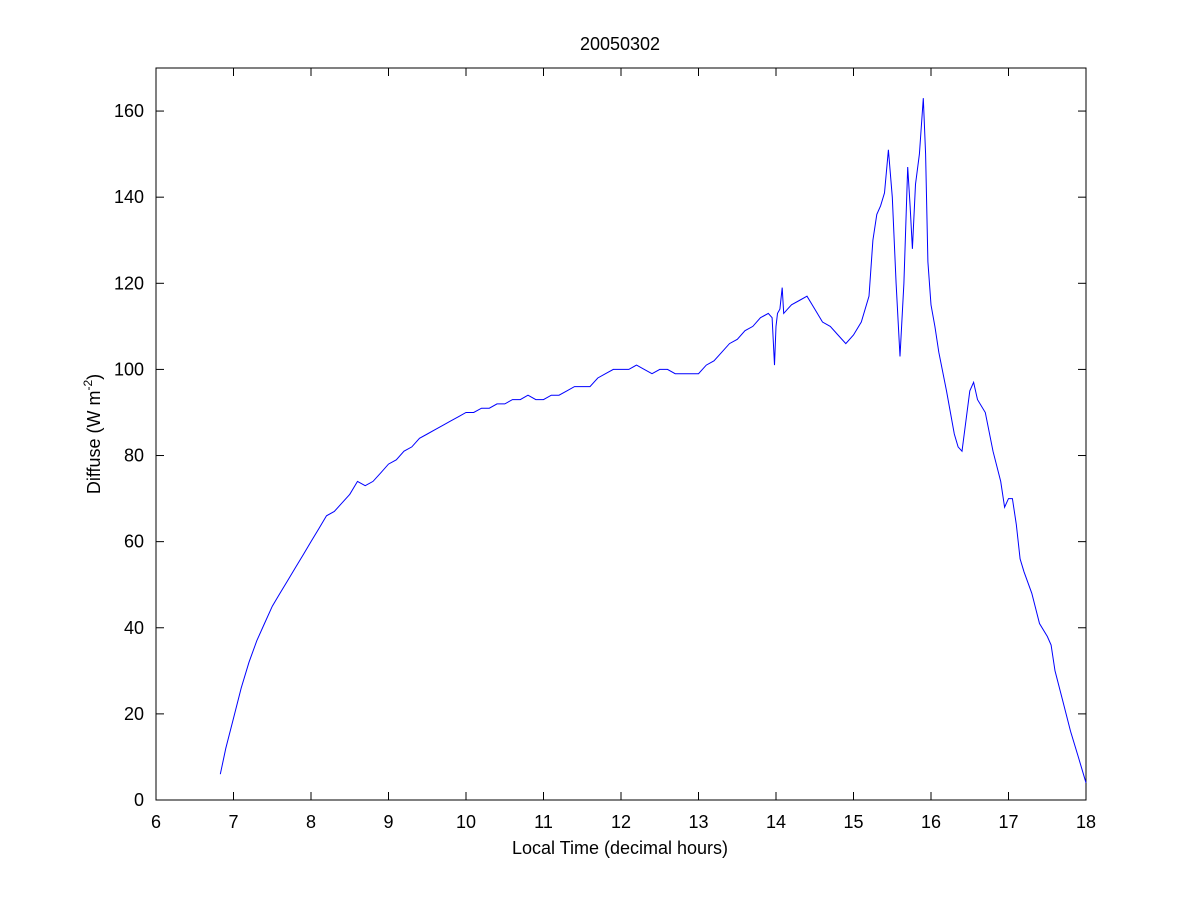 This screenshot has width=1200, height=900. I want to click on y-tick-label: 160, so click(129, 111).